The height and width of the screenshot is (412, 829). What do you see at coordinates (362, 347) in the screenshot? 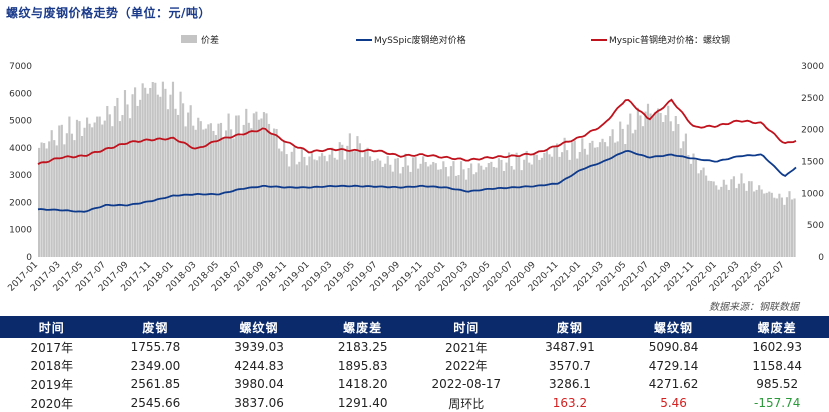
I see `table-cell: 2183.25` at bounding box center [362, 347].